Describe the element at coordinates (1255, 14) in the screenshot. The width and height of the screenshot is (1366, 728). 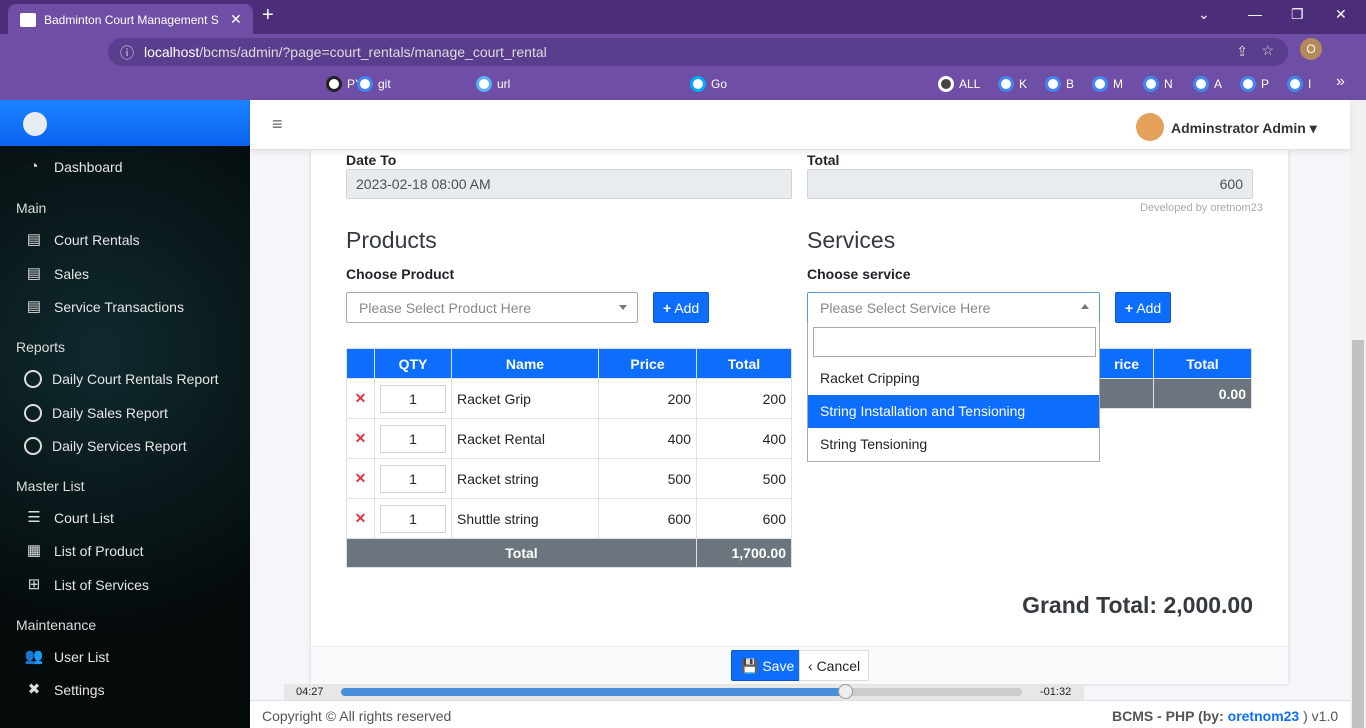
I see `minimize-button: —` at that location.